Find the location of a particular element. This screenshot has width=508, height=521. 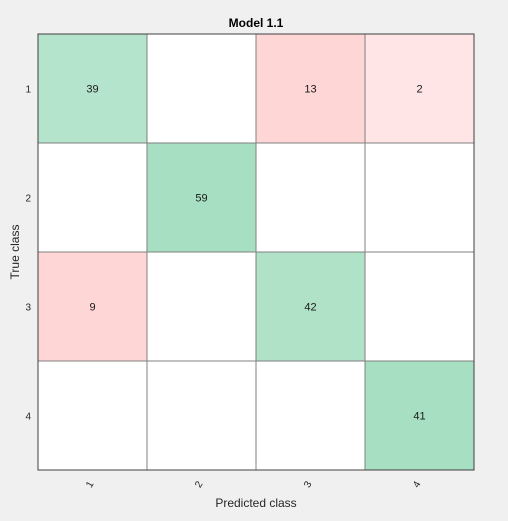

matrix-cell-r4-c3 is located at coordinates (310, 415).